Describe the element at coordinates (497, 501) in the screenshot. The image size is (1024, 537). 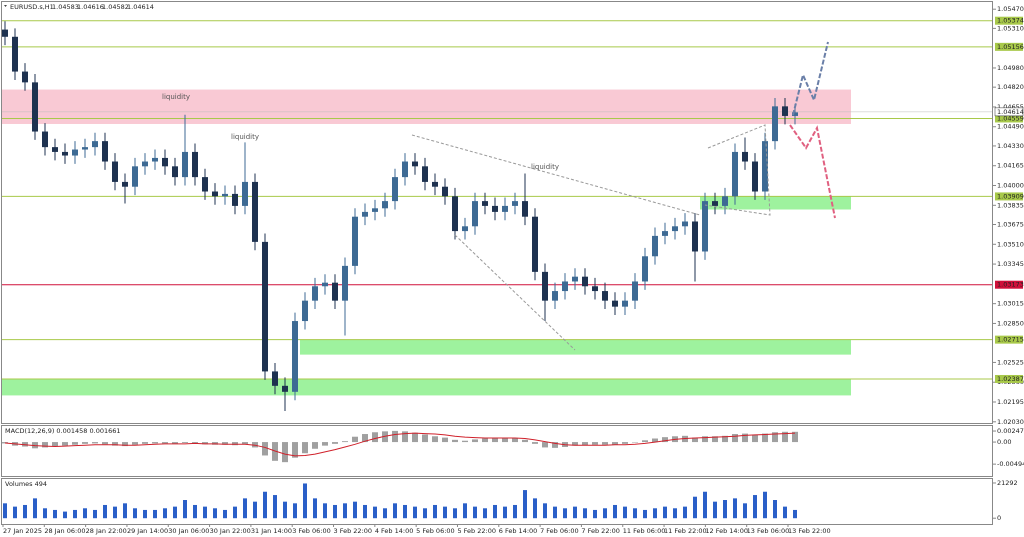
I see `volume-frame` at that location.